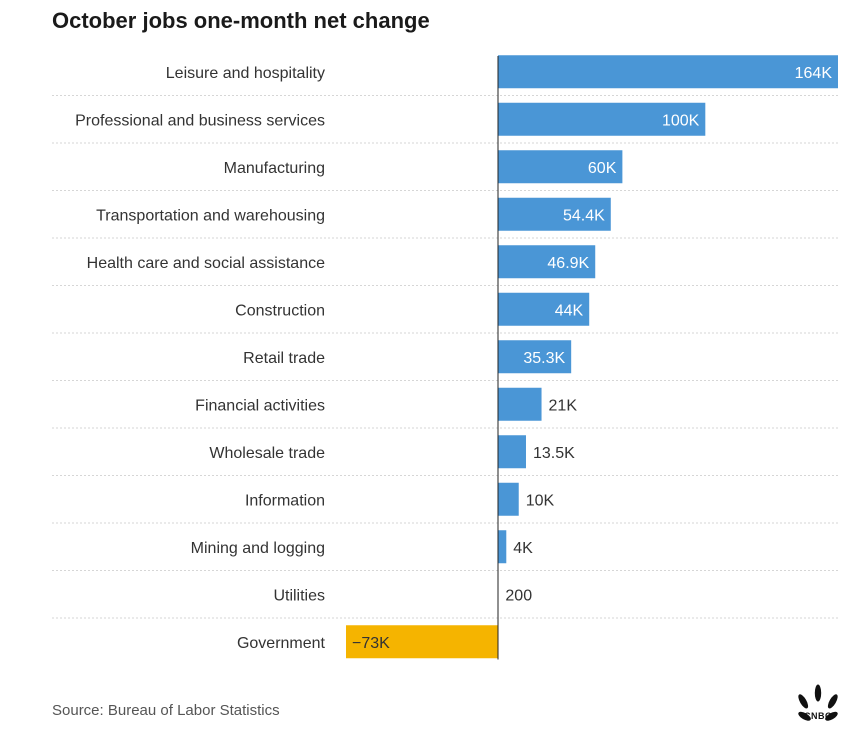 The width and height of the screenshot is (853, 730). I want to click on value-label: 44K, so click(569, 310).